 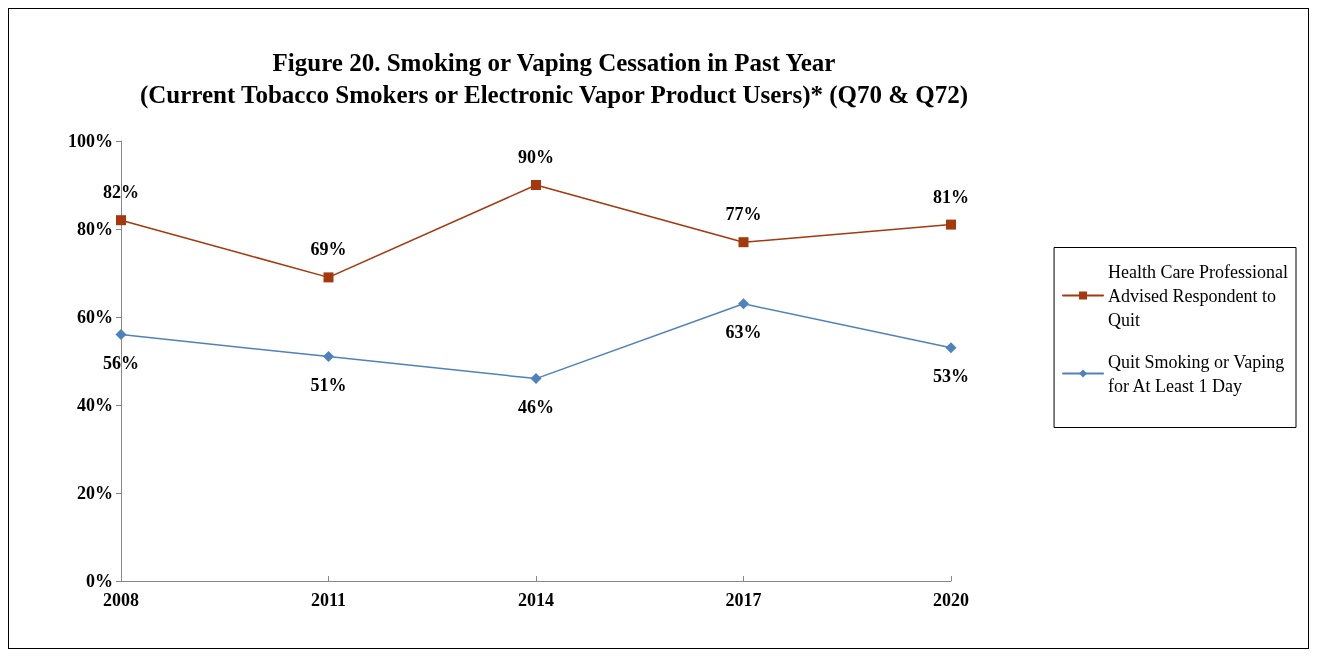 What do you see at coordinates (951, 376) in the screenshot?
I see `data-label: 53%` at bounding box center [951, 376].